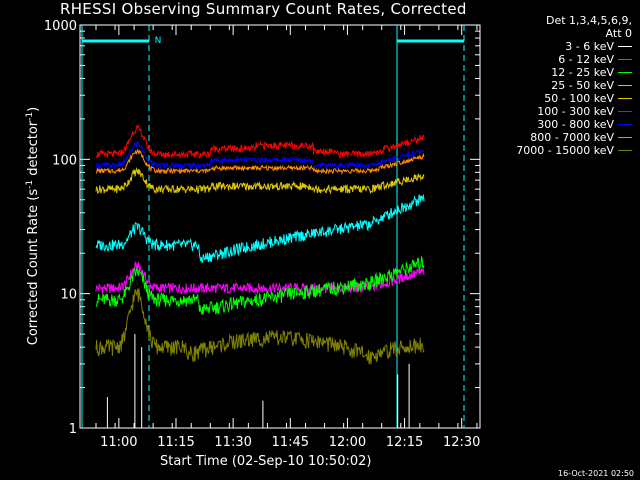 The height and width of the screenshot is (480, 640). I want to click on legend-entry: 25 - 50 keV, so click(574, 85).